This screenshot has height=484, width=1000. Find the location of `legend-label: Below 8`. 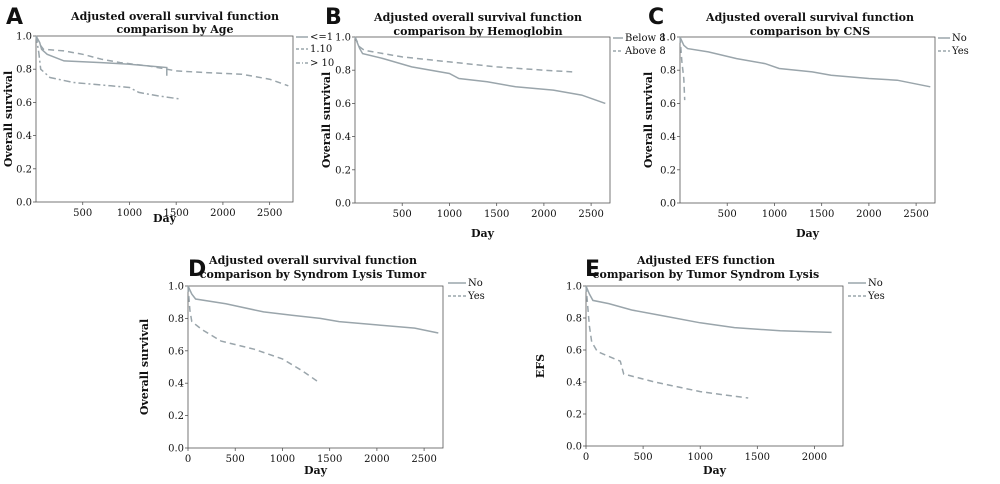

legend-label: Below 8 is located at coordinates (645, 38).